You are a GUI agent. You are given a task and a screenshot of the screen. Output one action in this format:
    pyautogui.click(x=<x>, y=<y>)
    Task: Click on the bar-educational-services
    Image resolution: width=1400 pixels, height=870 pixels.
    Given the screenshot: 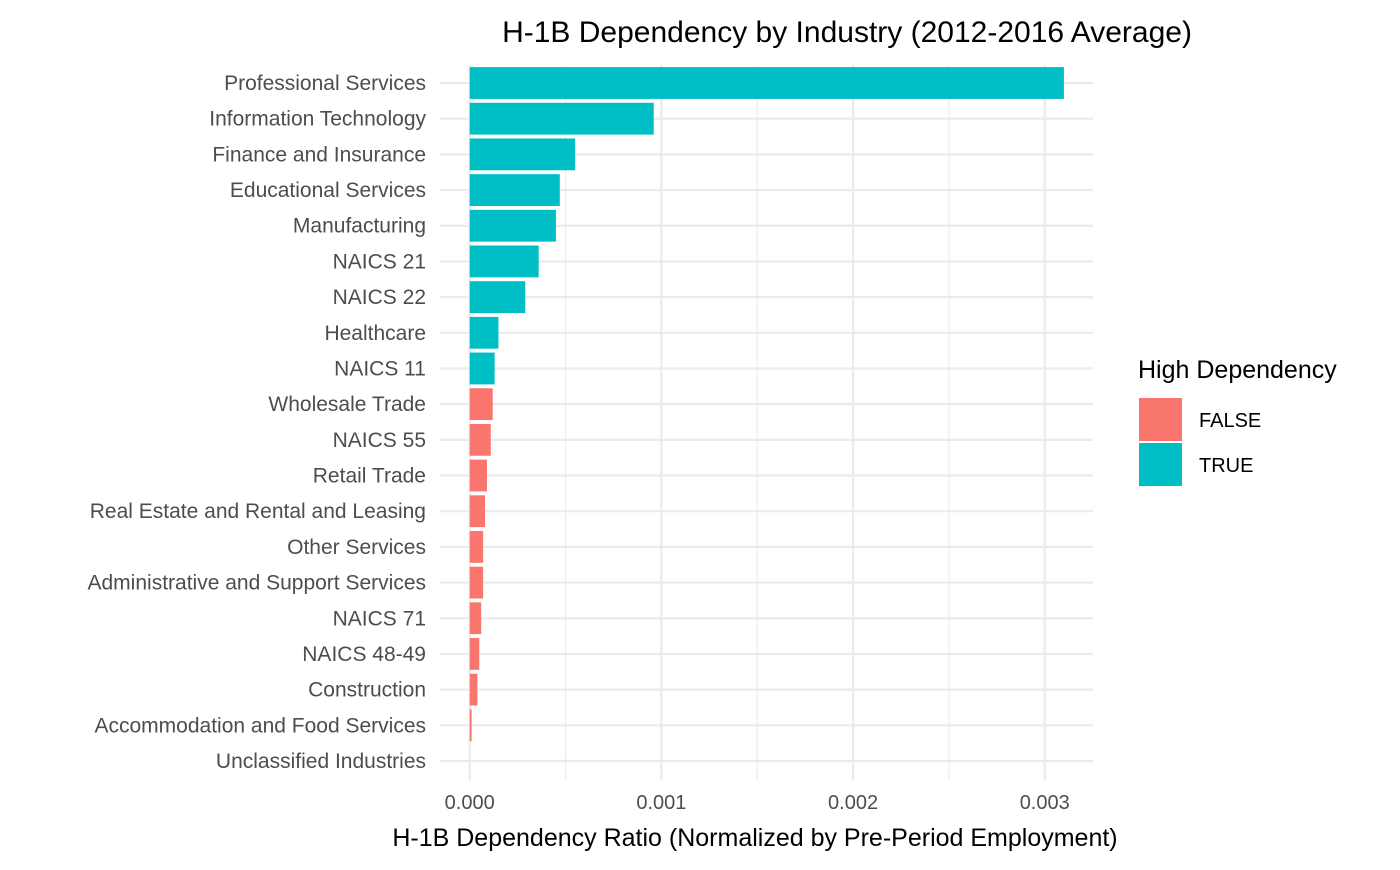 What is the action you would take?
    pyautogui.click(x=514, y=190)
    